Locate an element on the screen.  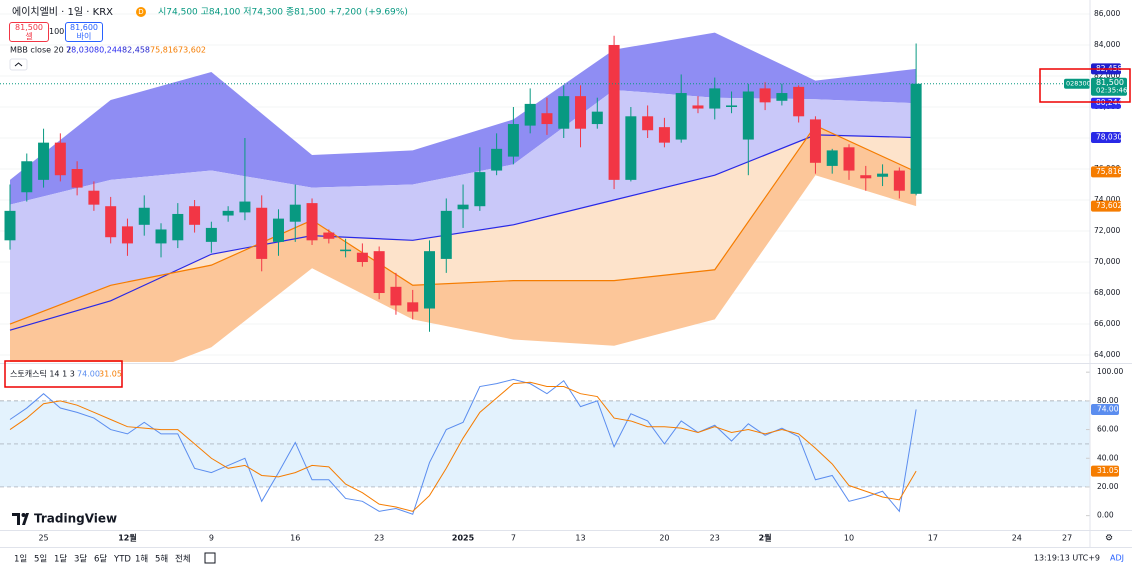
value-tag-label: 31.05 is located at coordinates (1108, 470).